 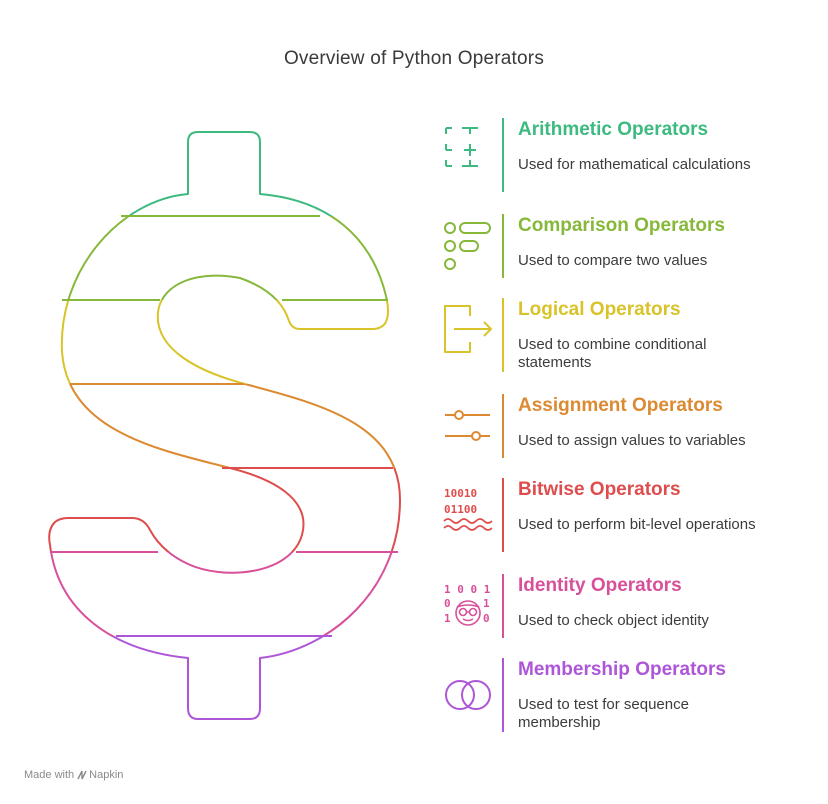 I want to click on identity-binary-top: 1 0 0 1, so click(x=467, y=589).